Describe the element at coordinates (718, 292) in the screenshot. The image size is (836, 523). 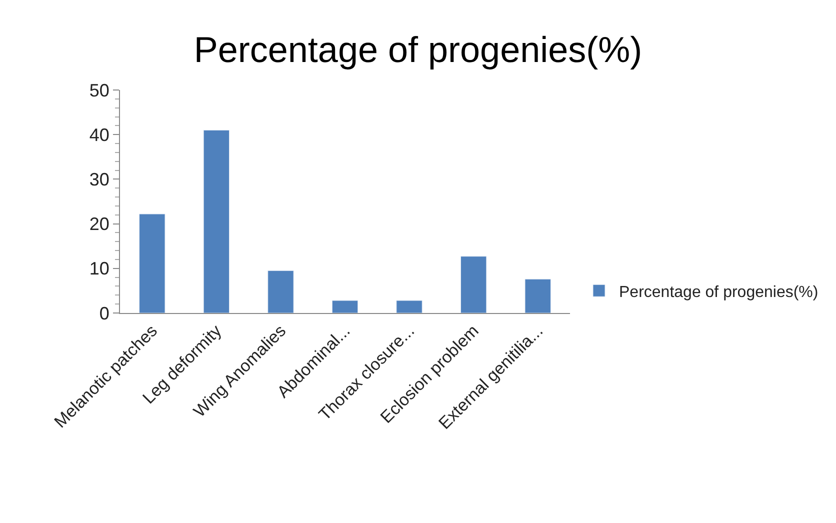
I see `legend-label: Percentage of progenies(%)` at that location.